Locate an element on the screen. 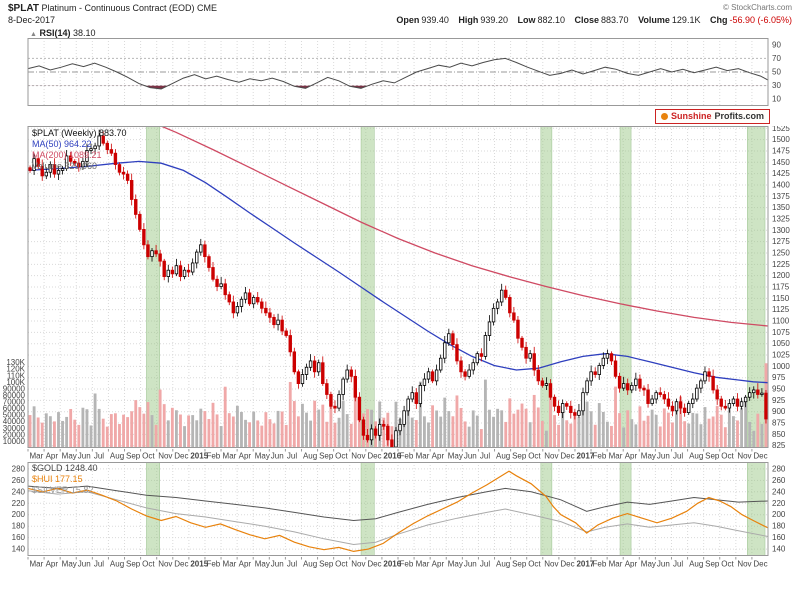 The width and height of the screenshot is (800, 591). axis-label: Jul is located at coordinates (292, 456).